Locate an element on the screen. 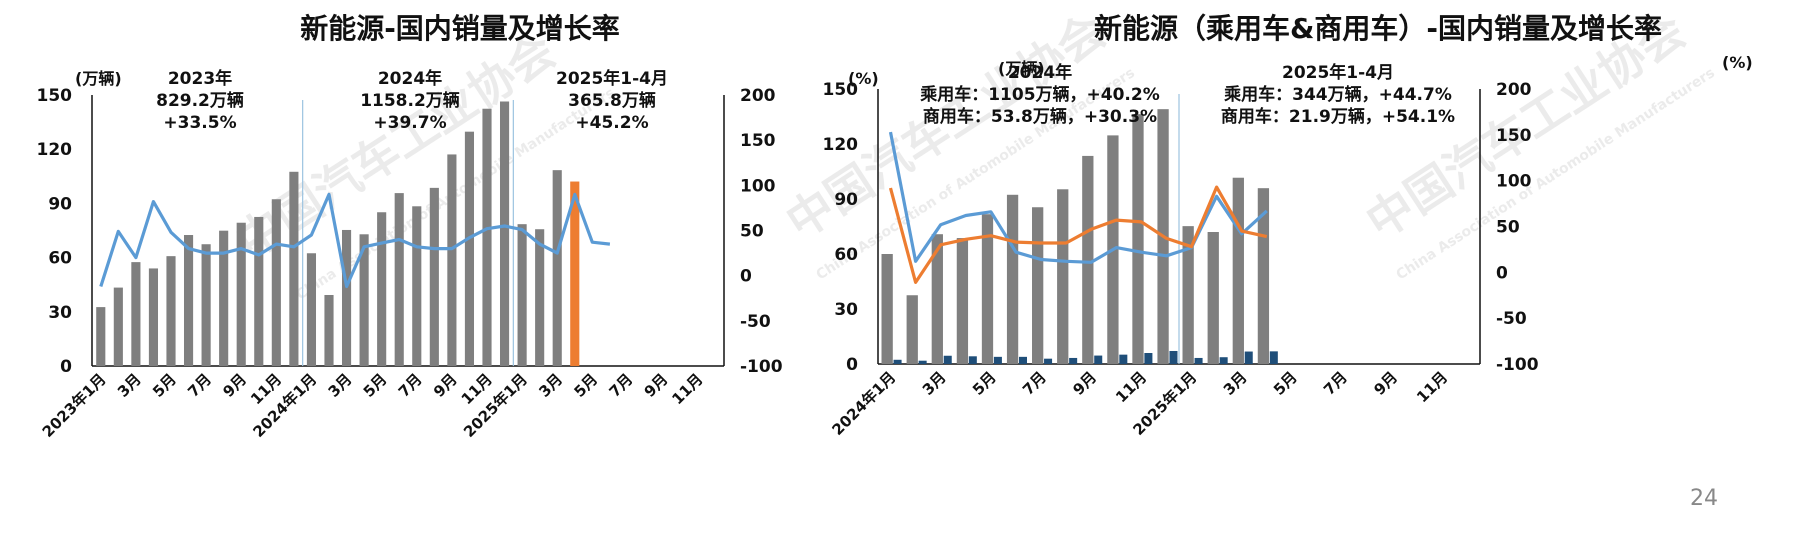  x-tick-label: 2023年1月 is located at coordinates (74, 405).